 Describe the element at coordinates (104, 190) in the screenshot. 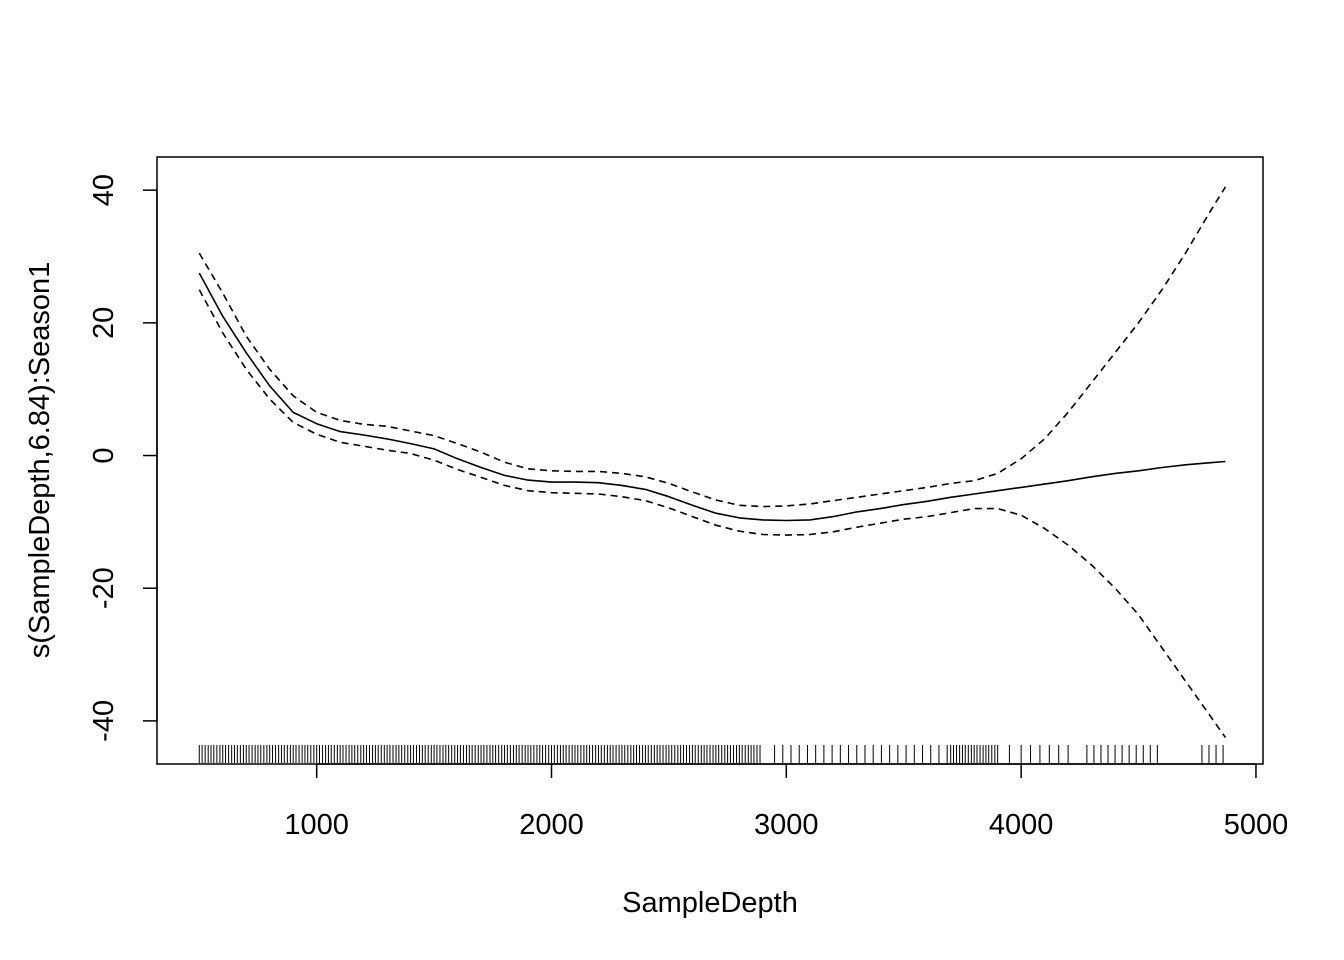

I see `y-tick-label: 40` at that location.